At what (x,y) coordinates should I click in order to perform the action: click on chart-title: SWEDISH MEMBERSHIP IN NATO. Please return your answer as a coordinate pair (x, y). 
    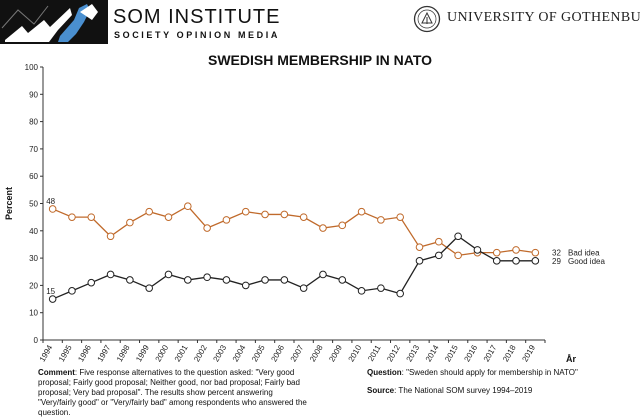
    Looking at the image, I should click on (320, 60).